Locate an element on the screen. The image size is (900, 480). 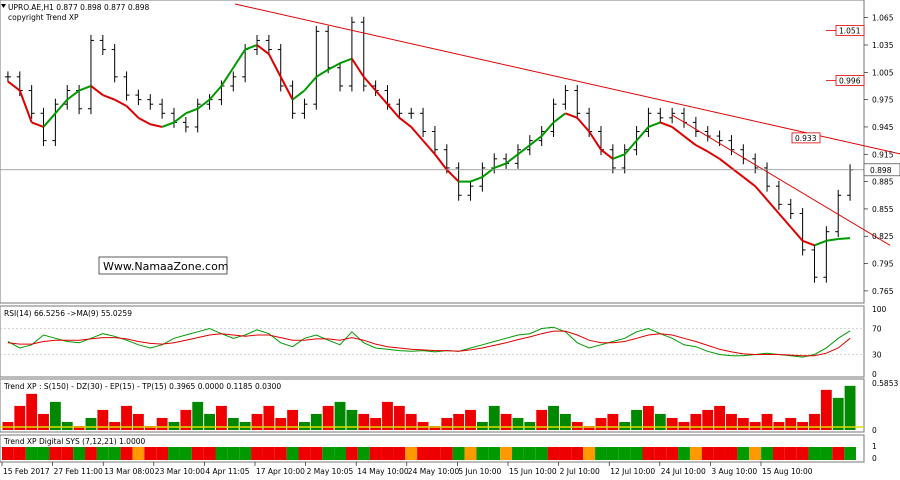
rsi-tick-label: 30 is located at coordinates (877, 355).